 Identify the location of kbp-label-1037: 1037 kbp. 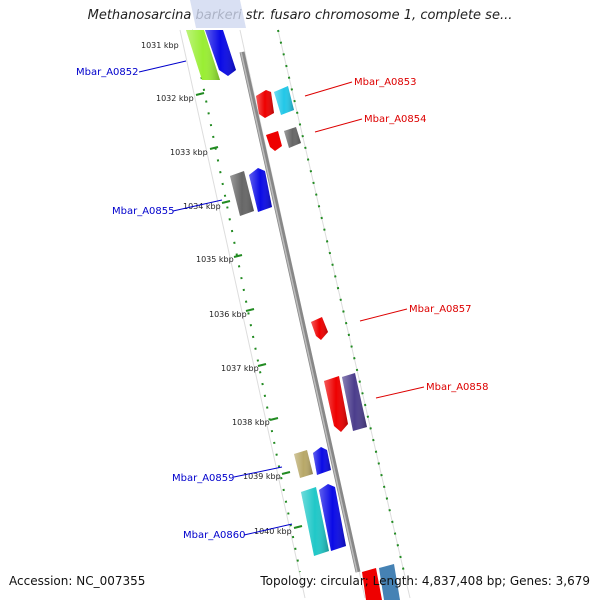
(240, 368).